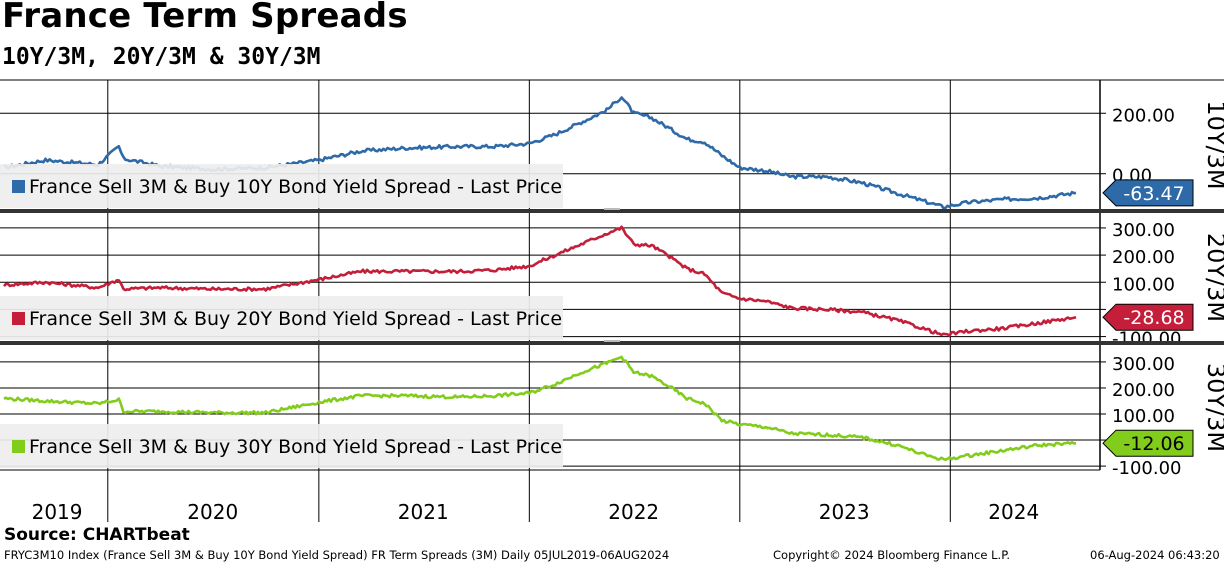 The width and height of the screenshot is (1224, 566). I want to click on y-axis-label: 20Y/3M, so click(1213, 277).